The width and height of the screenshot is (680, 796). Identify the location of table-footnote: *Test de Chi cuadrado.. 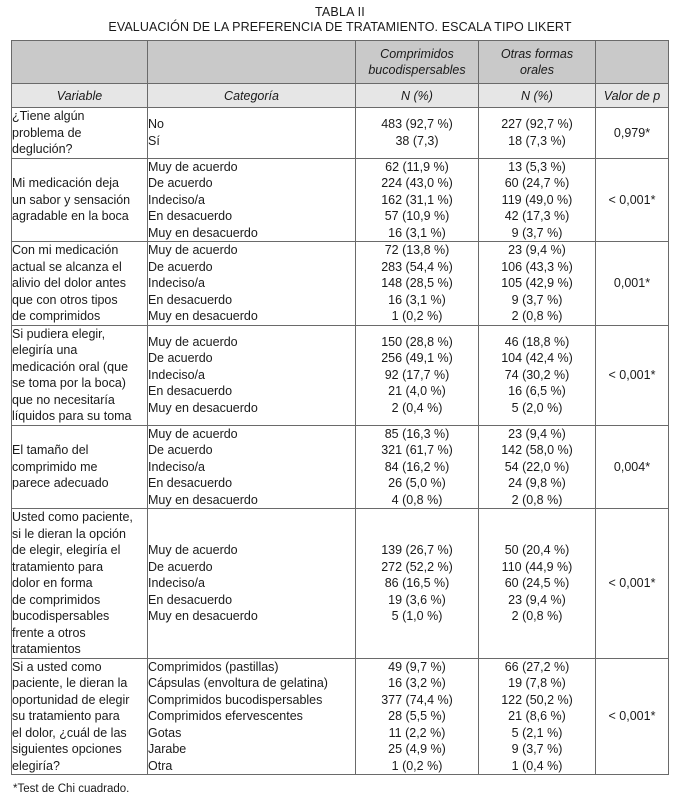
(71, 789).